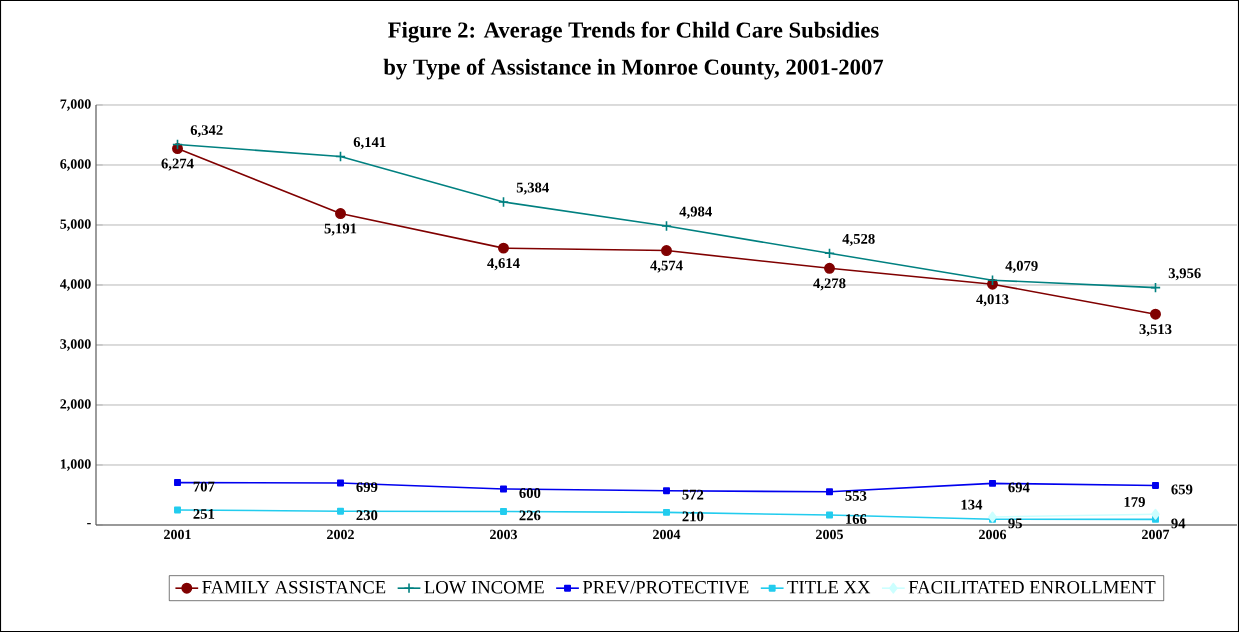 The width and height of the screenshot is (1239, 632). Describe the element at coordinates (532, 188) in the screenshot. I see `data-label: 5,384` at that location.